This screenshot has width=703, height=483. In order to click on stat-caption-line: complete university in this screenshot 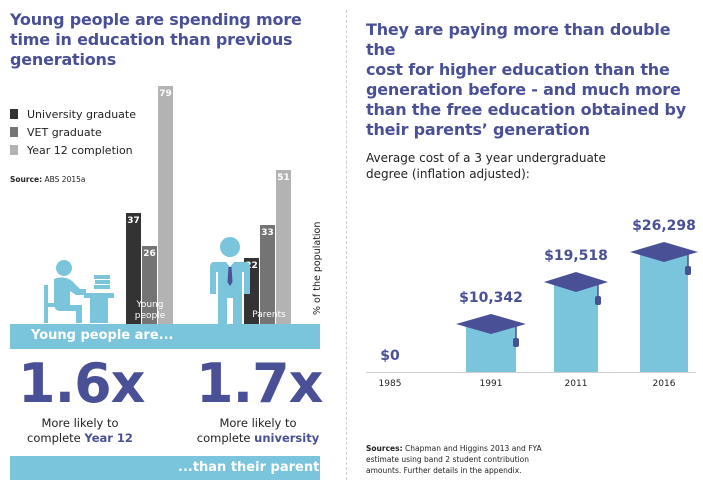, I will do `click(258, 438)`.